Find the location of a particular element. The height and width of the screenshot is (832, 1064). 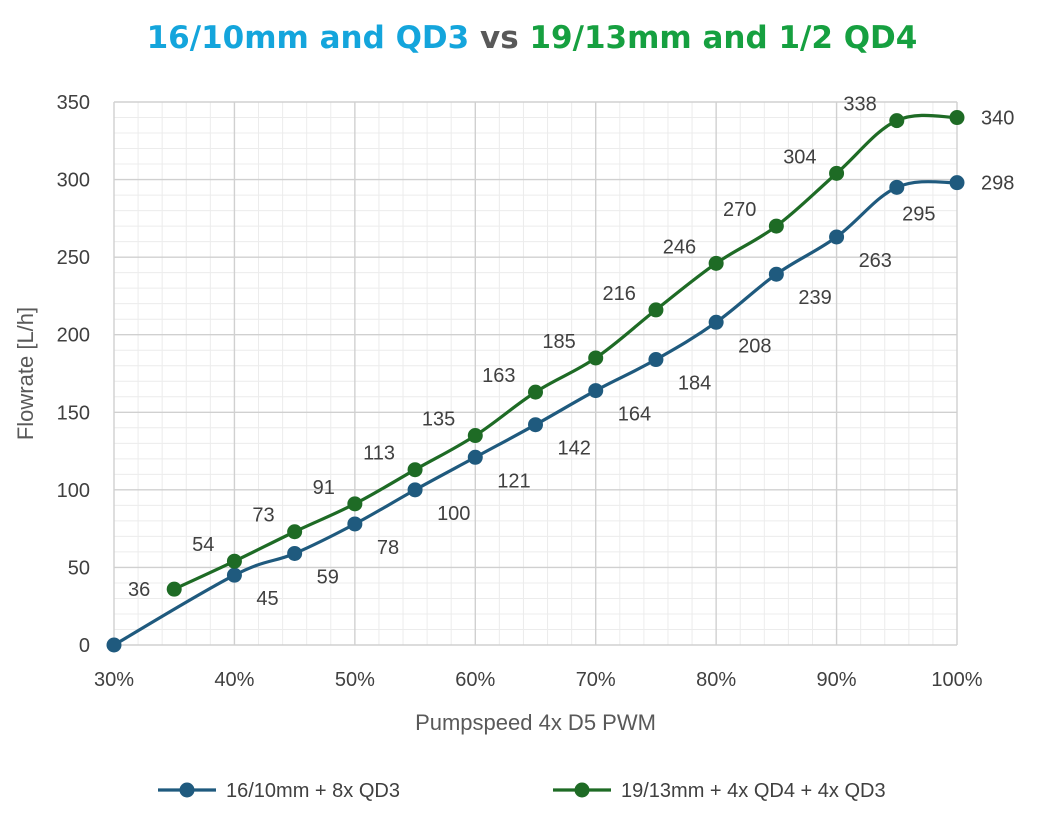

data-label: 59 is located at coordinates (328, 577).